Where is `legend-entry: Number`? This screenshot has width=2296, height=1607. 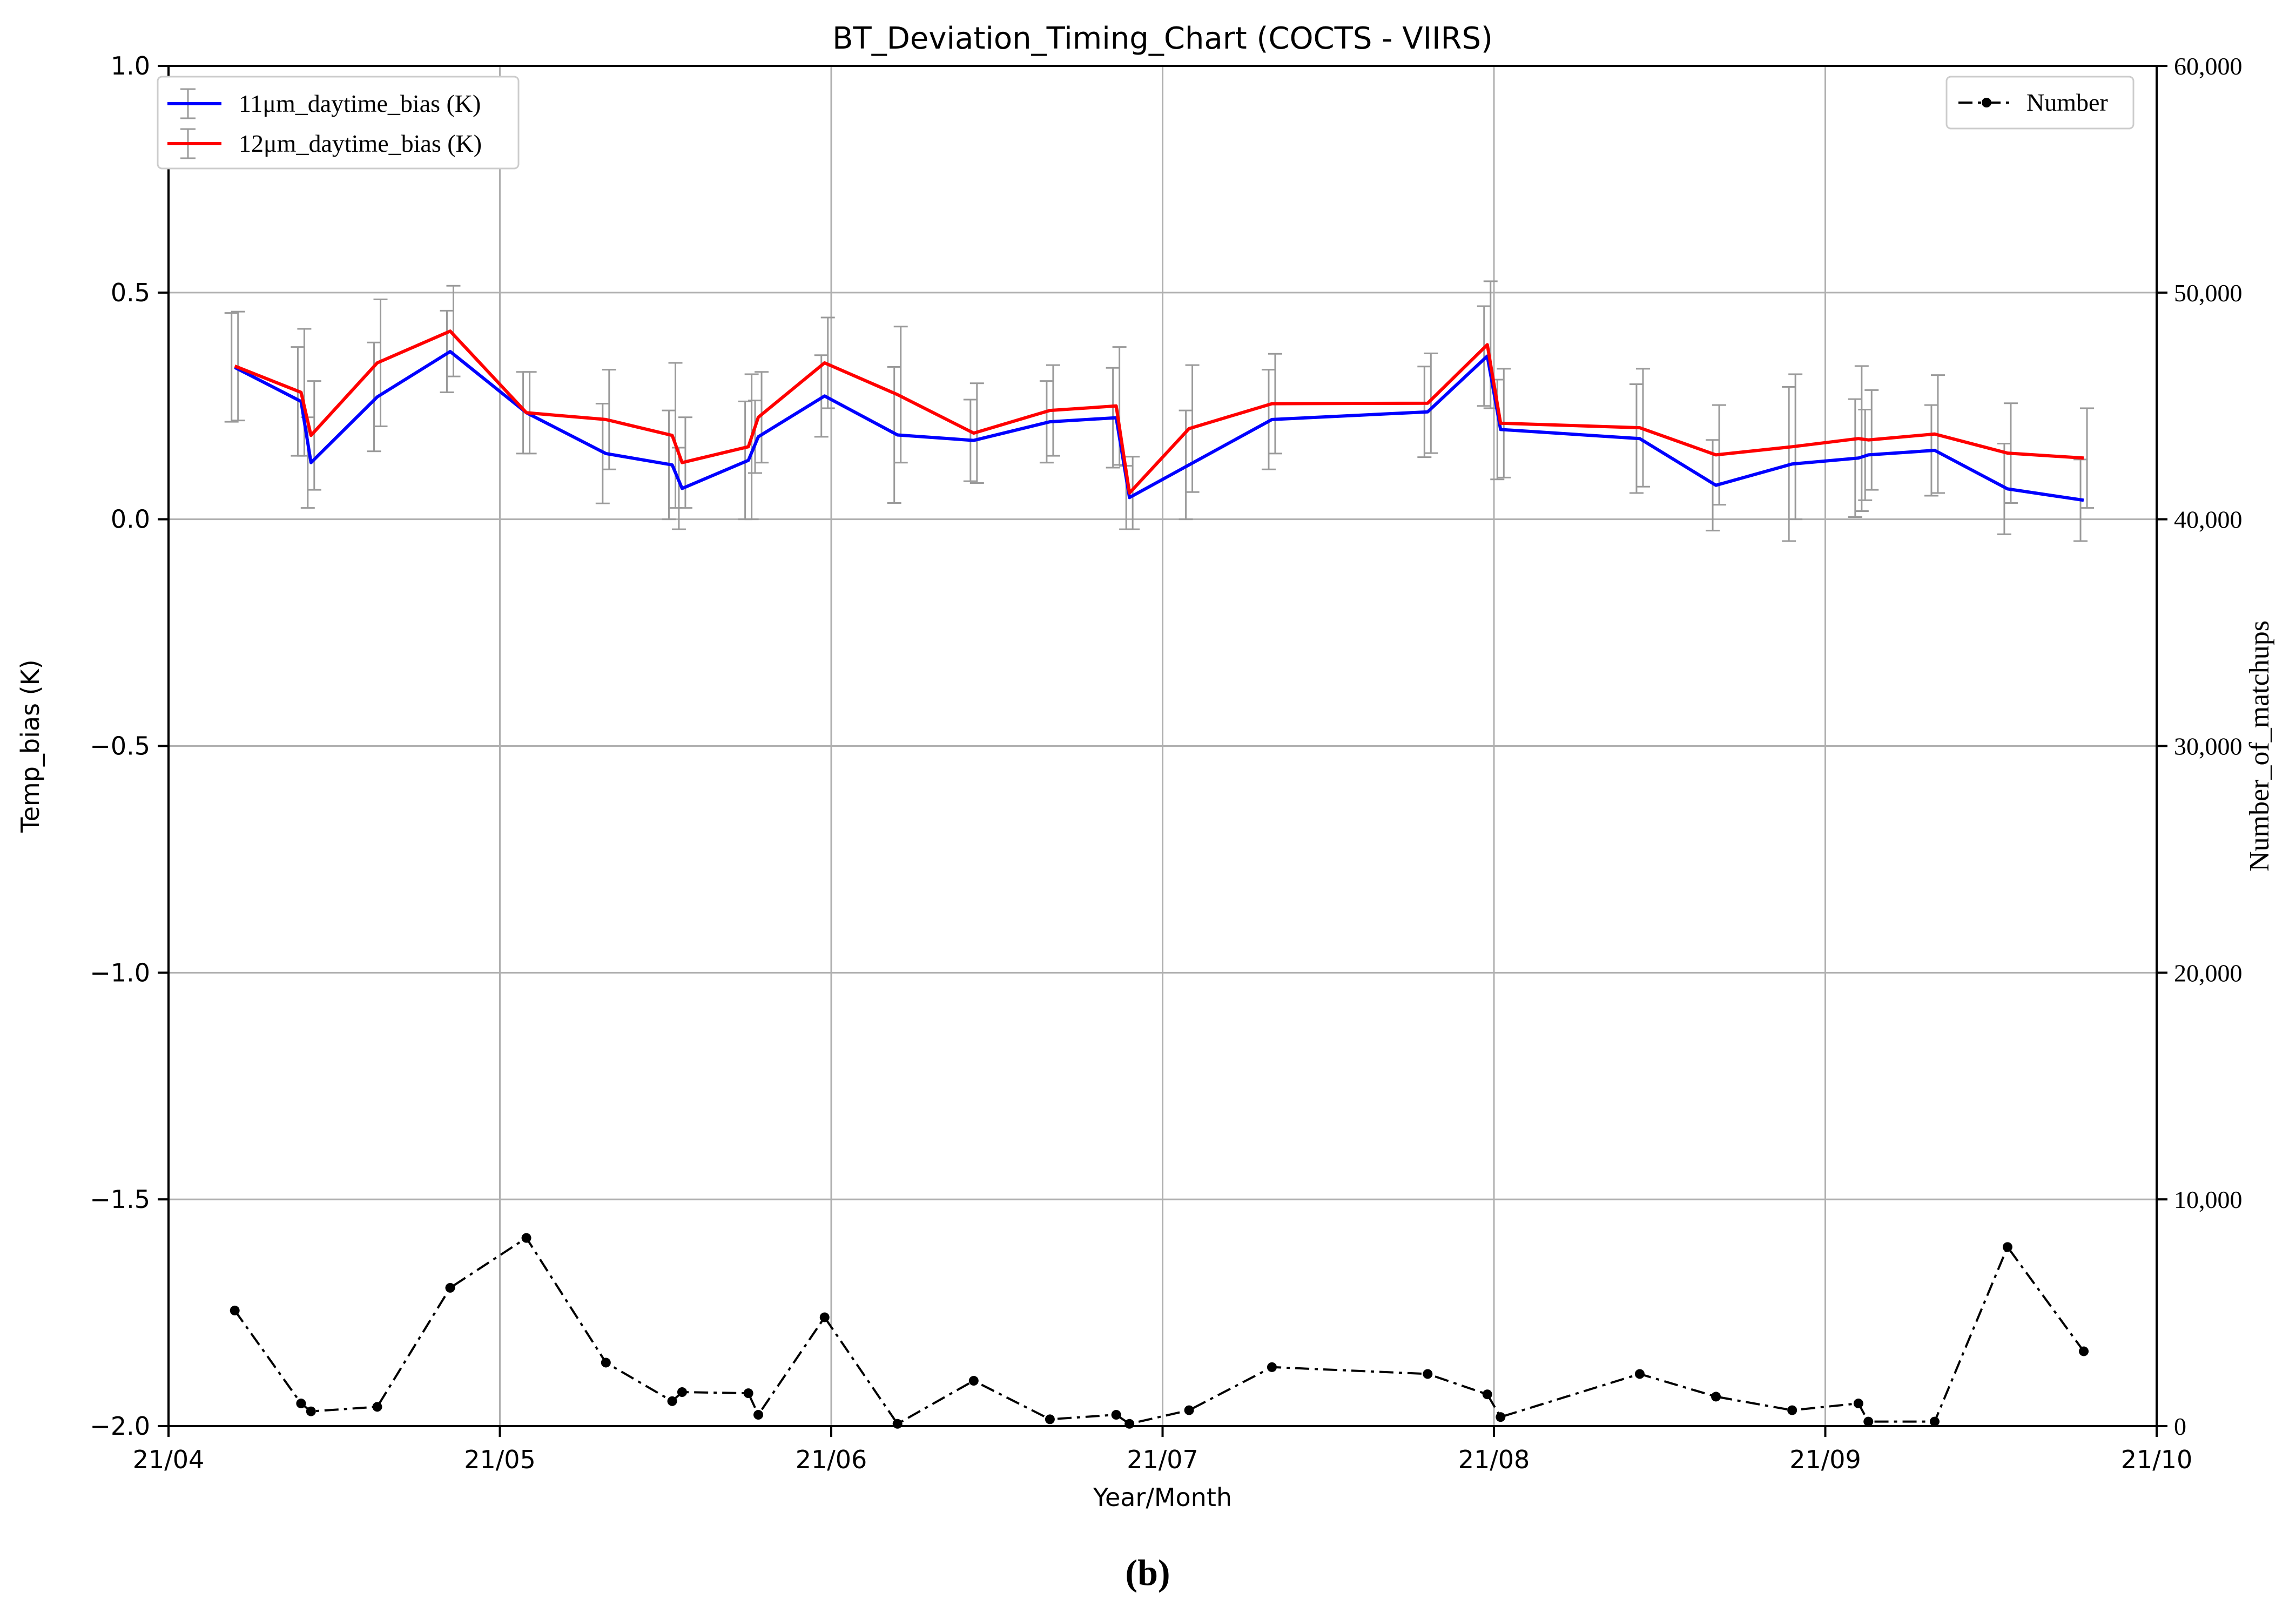 legend-entry: Number is located at coordinates (2033, 103).